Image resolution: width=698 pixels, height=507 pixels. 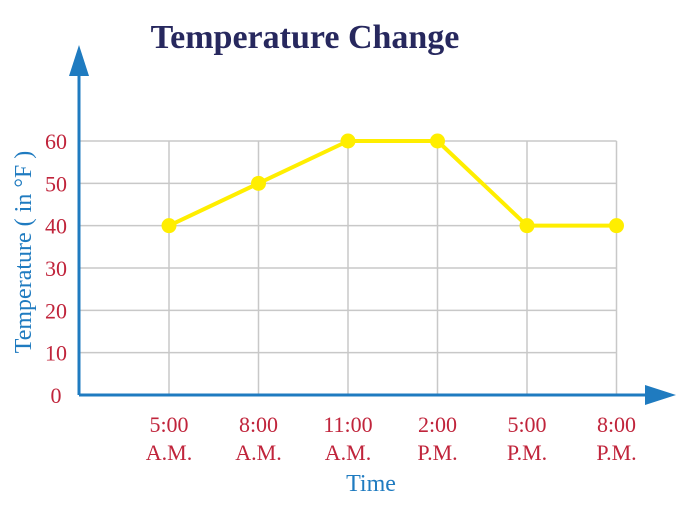 What do you see at coordinates (347, 424) in the screenshot?
I see `x-tick-label: 11:00` at bounding box center [347, 424].